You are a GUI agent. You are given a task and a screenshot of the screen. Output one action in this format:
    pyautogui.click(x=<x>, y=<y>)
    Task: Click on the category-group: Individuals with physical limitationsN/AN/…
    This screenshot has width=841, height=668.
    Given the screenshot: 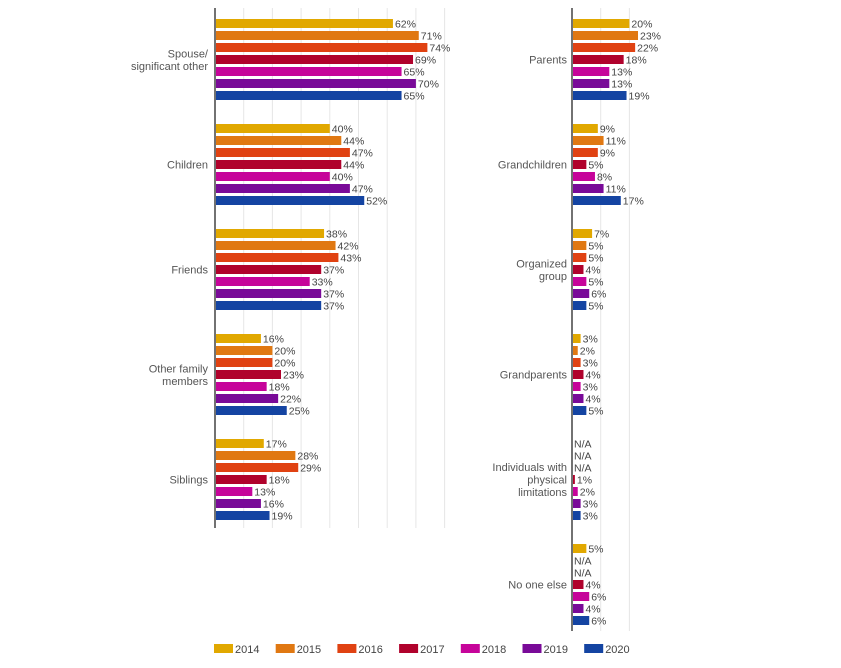 What is the action you would take?
    pyautogui.click(x=544, y=481)
    